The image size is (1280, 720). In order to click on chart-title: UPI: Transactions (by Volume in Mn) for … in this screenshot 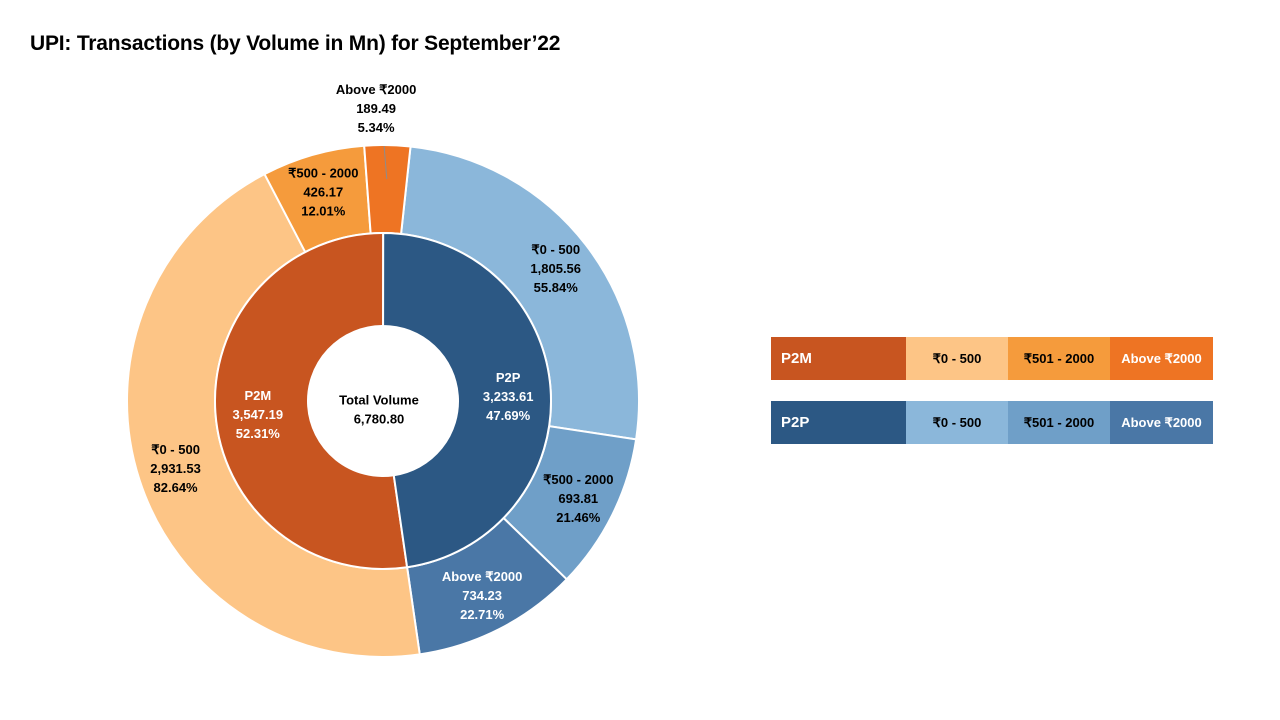, I will do `click(295, 43)`.